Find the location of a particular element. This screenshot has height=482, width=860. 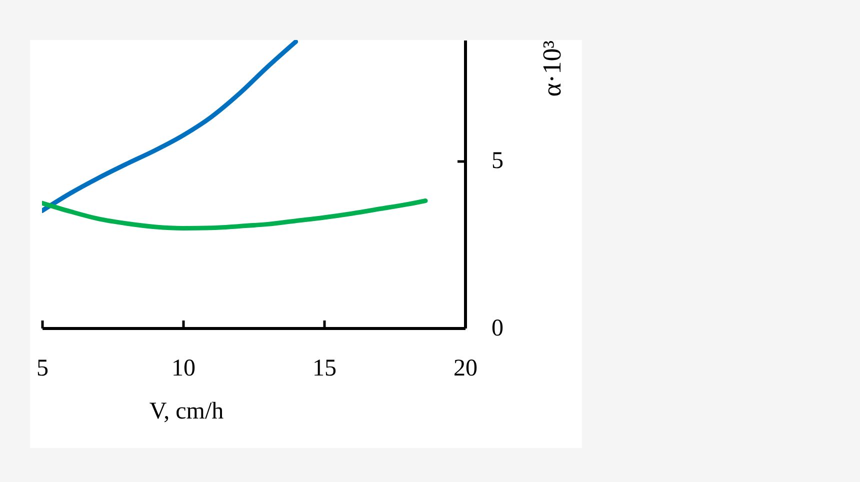

y-tick-label: 0 is located at coordinates (498, 329).